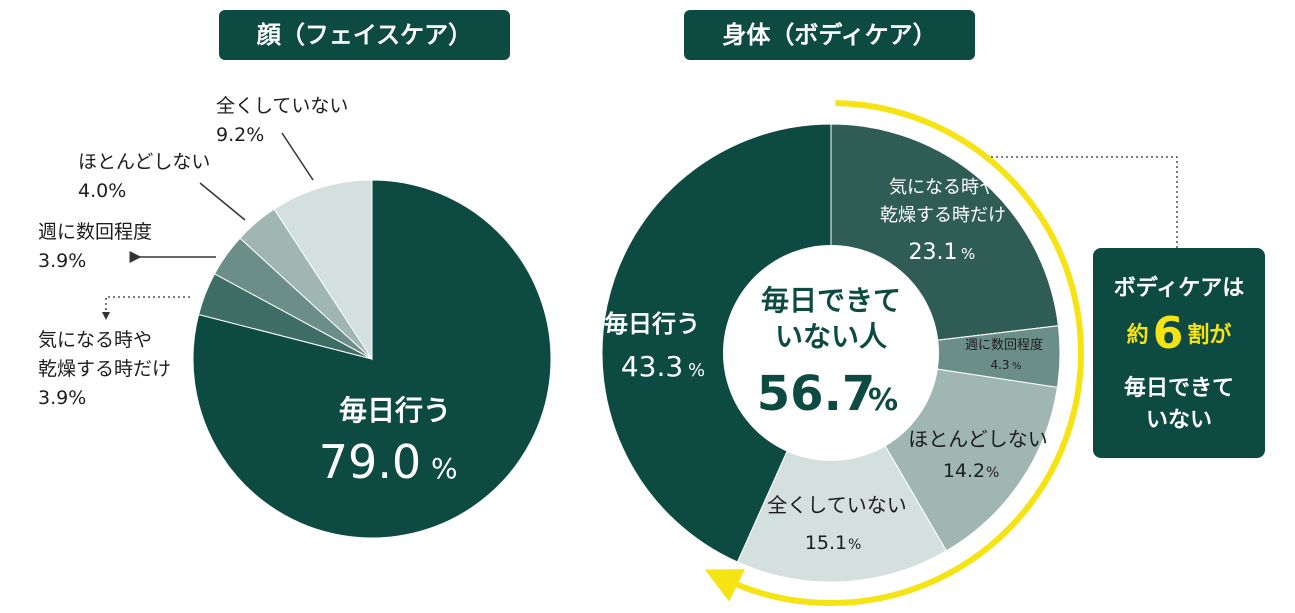 Image resolution: width=1295 pixels, height=613 pixels. What do you see at coordinates (282, 106) in the screenshot?
I see `face-label-none-name: 全くしていない` at bounding box center [282, 106].